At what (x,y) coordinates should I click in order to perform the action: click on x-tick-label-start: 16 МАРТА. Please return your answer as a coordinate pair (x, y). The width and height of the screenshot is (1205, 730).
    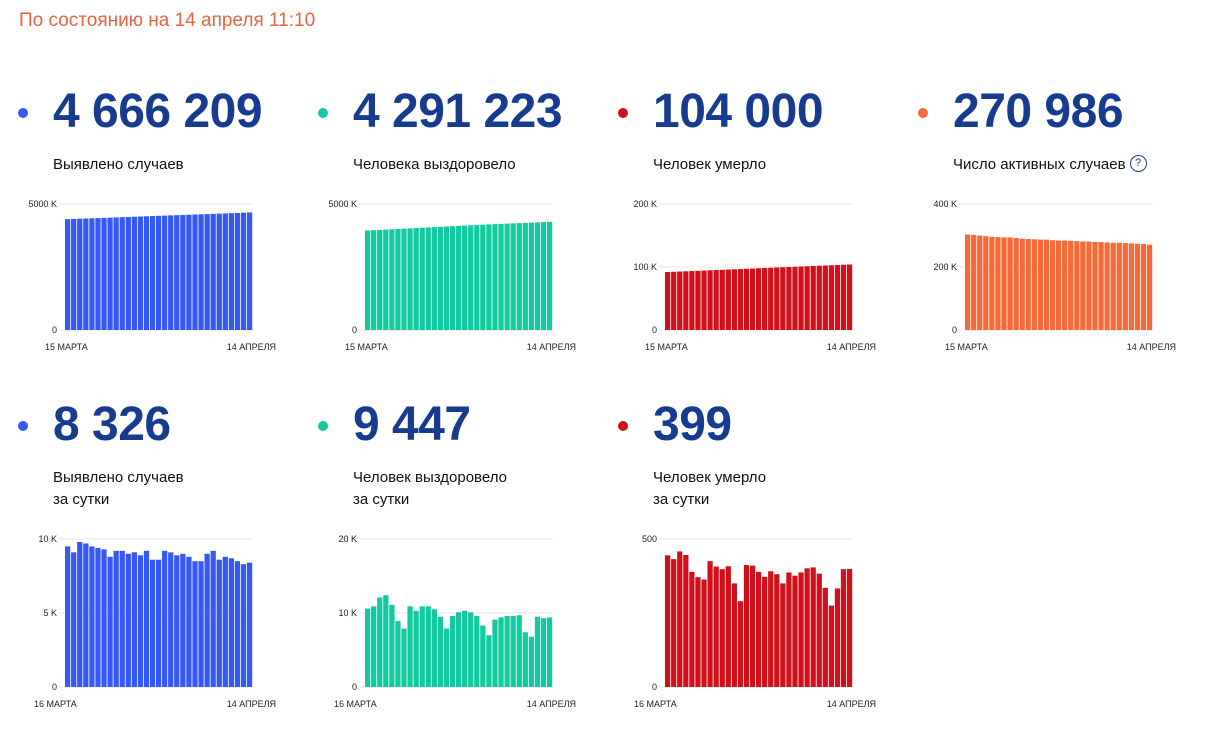
    Looking at the image, I should click on (355, 704).